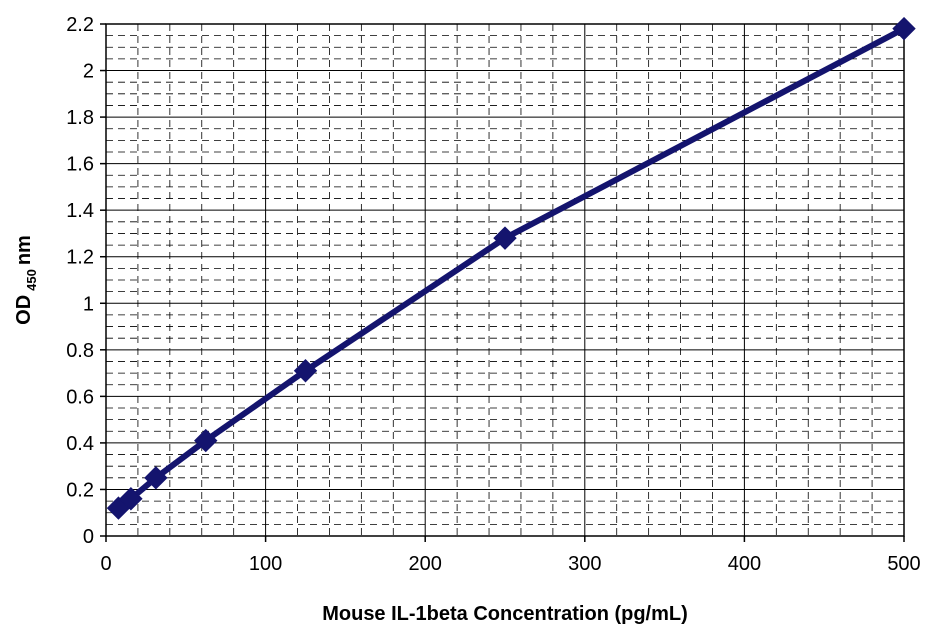 This screenshot has width=927, height=629. Describe the element at coordinates (80, 490) in the screenshot. I see `y-tick-label: 0.2` at that location.